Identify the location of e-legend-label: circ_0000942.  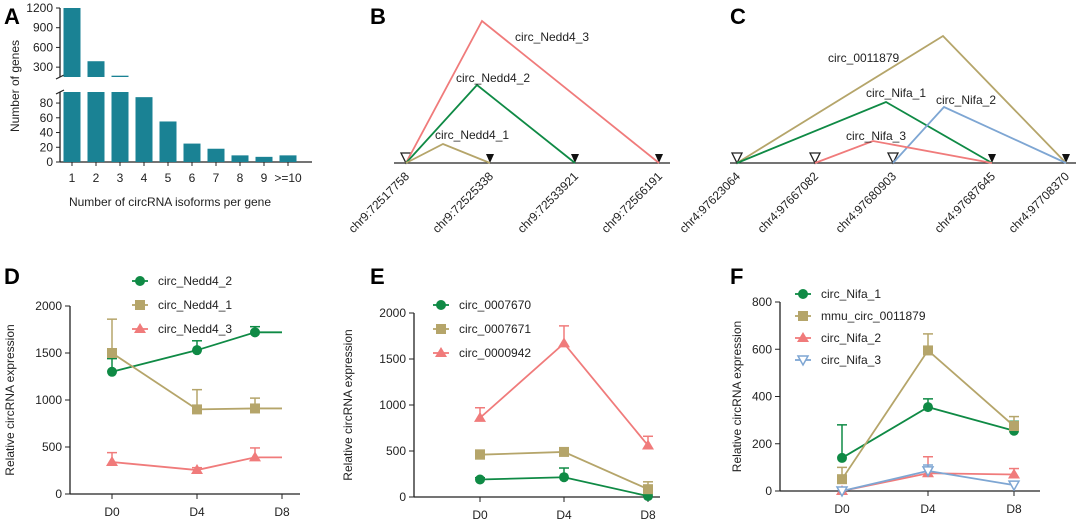
(495, 353).